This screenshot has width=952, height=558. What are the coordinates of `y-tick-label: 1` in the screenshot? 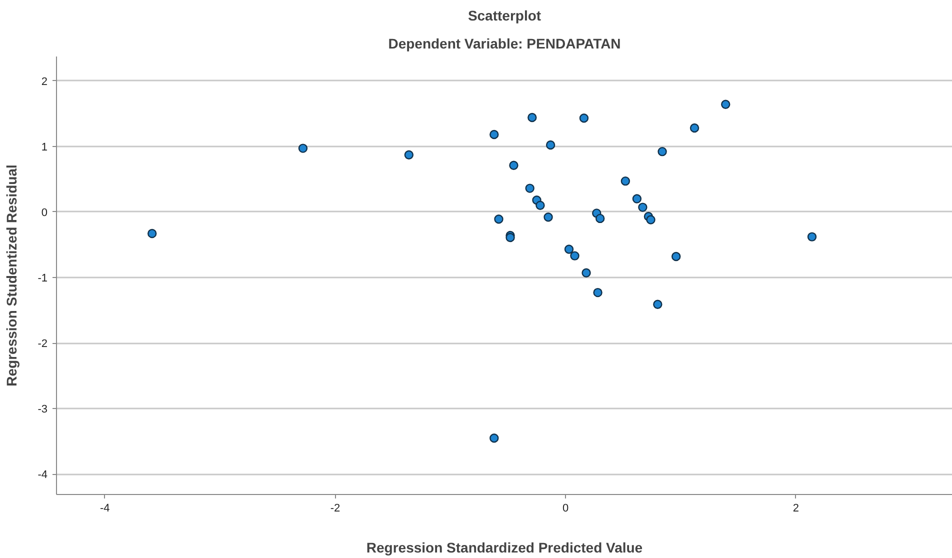 It's located at (44, 147).